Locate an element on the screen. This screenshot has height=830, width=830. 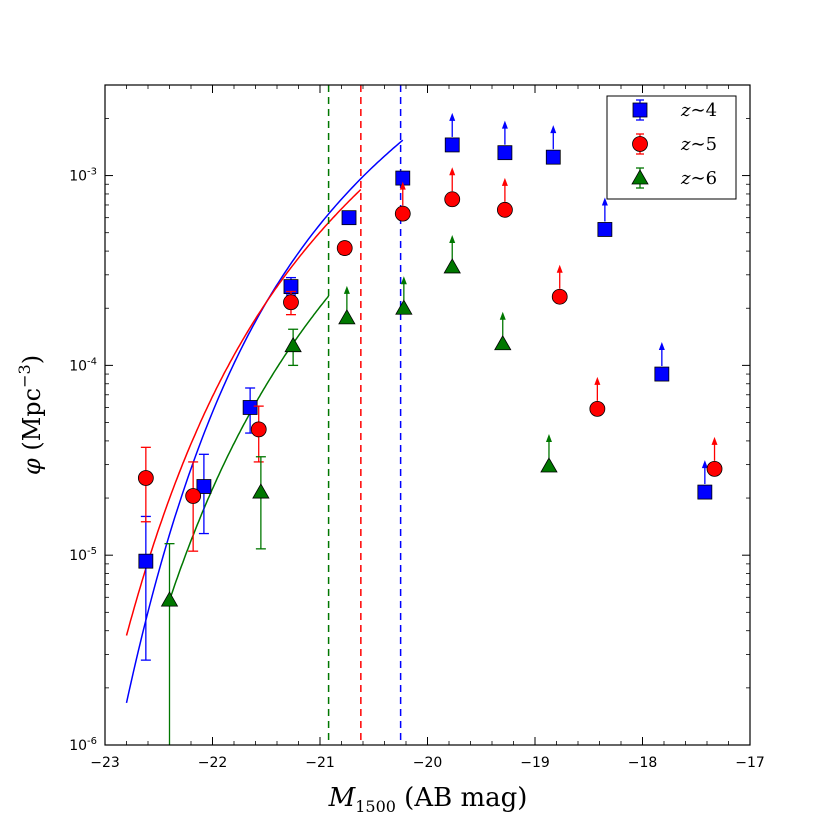
y-tick-label: 10⁻⁵ is located at coordinates (83, 555).